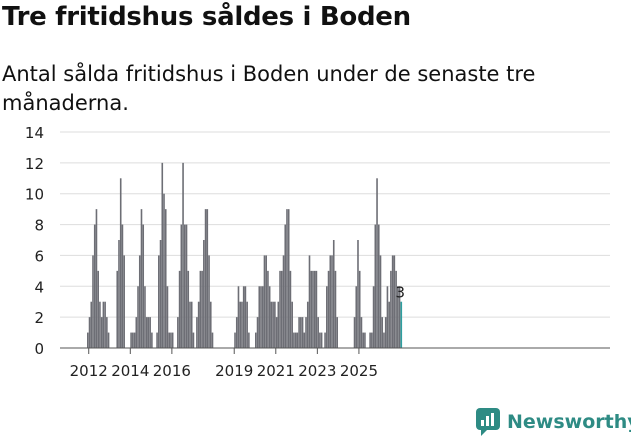 This screenshot has height=439, width=631. Describe the element at coordinates (234, 371) in the screenshot. I see `x-tick-label: 2019` at that location.